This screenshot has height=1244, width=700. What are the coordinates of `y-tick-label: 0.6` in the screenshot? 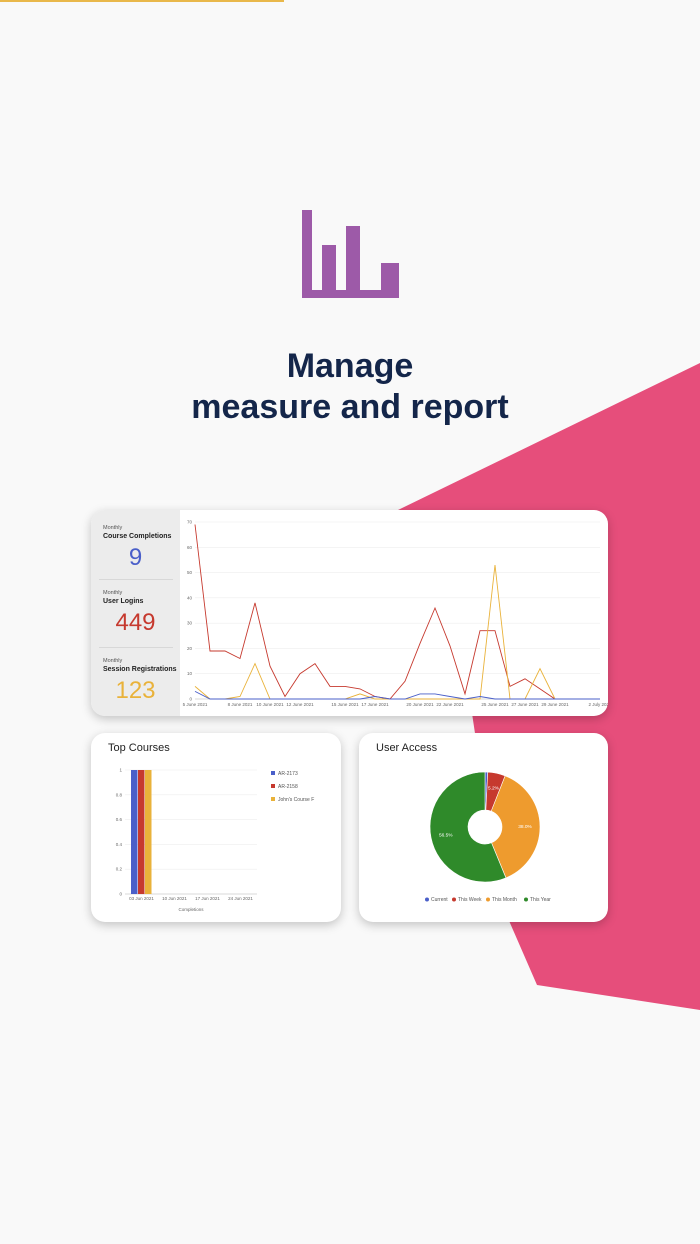 It's located at (119, 819).